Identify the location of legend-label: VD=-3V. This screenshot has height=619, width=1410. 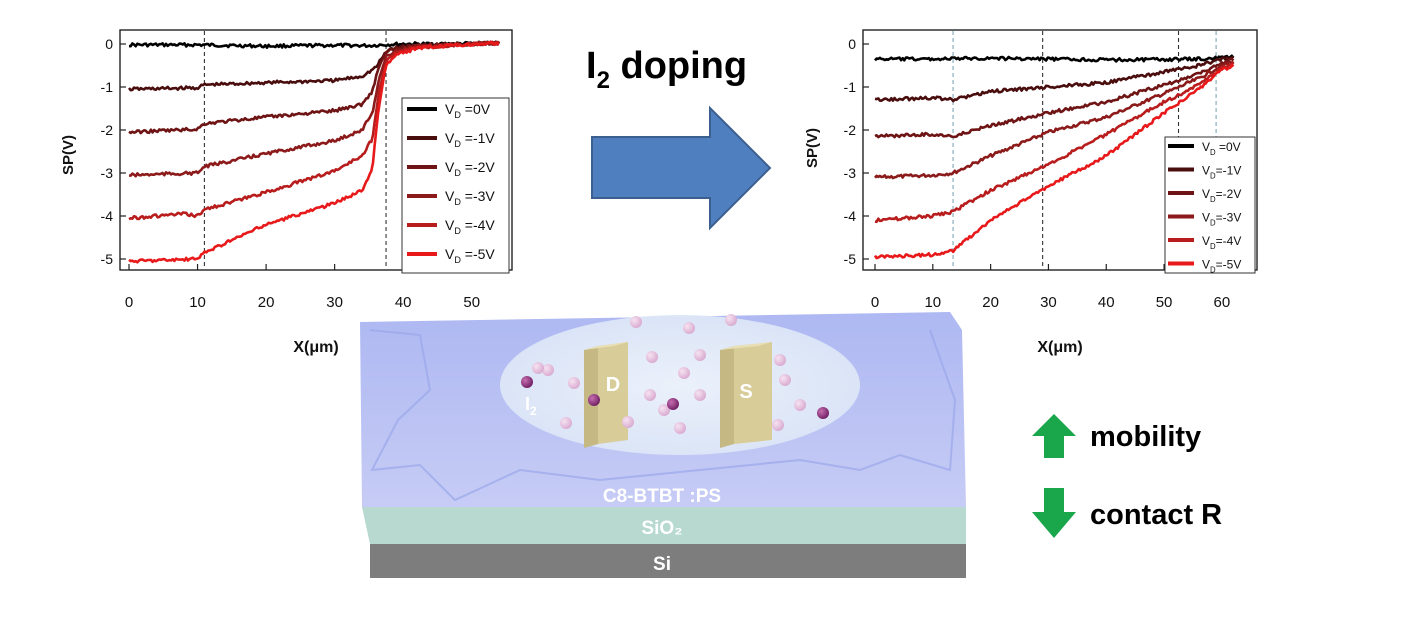
(1221, 219).